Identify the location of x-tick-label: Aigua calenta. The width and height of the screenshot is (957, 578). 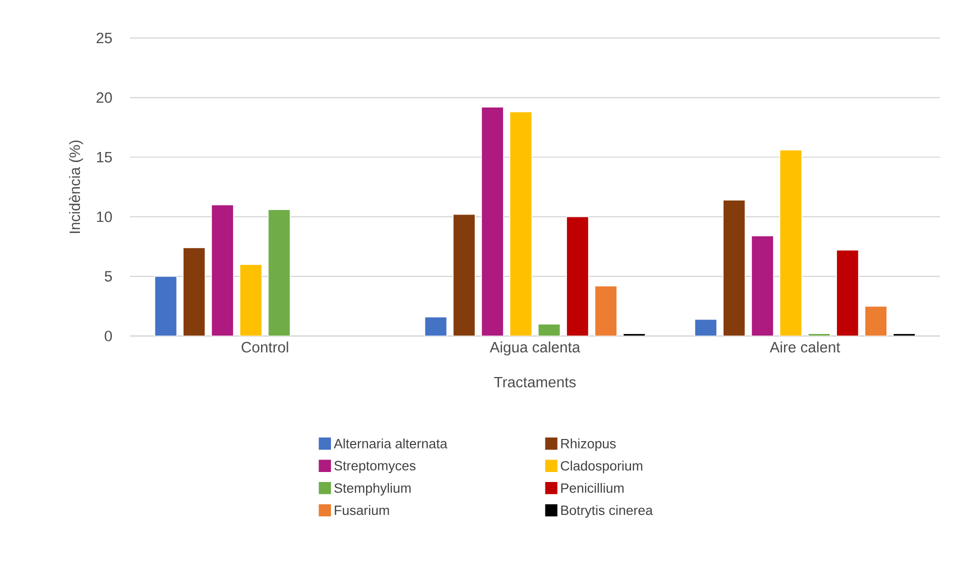
(535, 349).